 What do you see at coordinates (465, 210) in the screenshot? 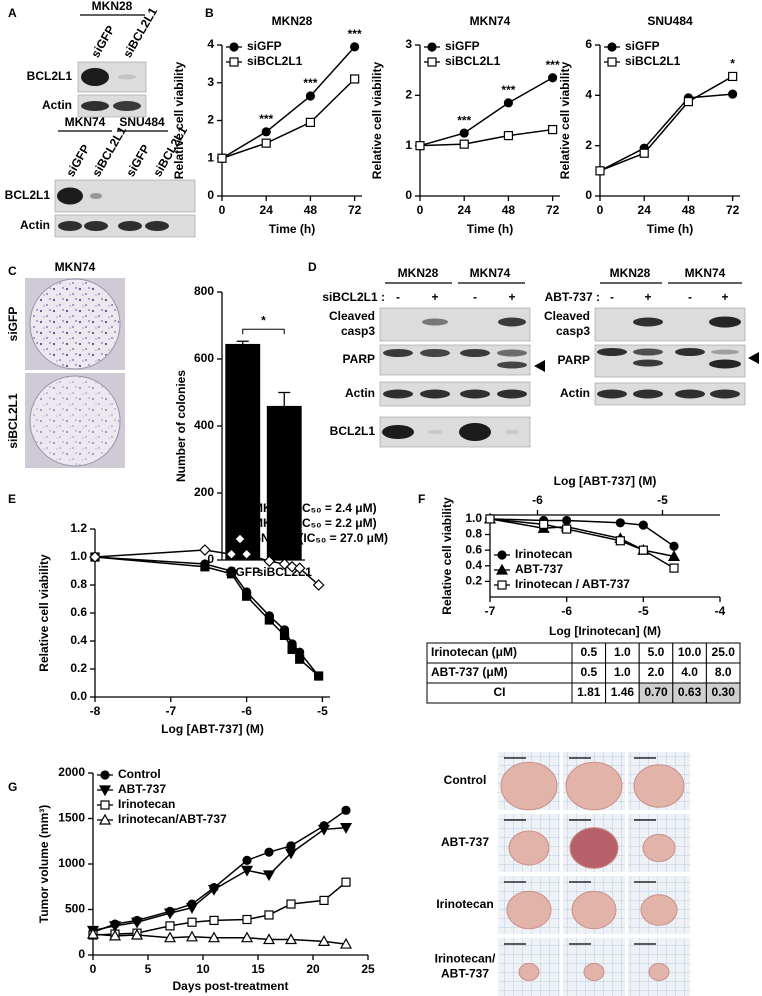
I see `x-tick-label: 24` at bounding box center [465, 210].